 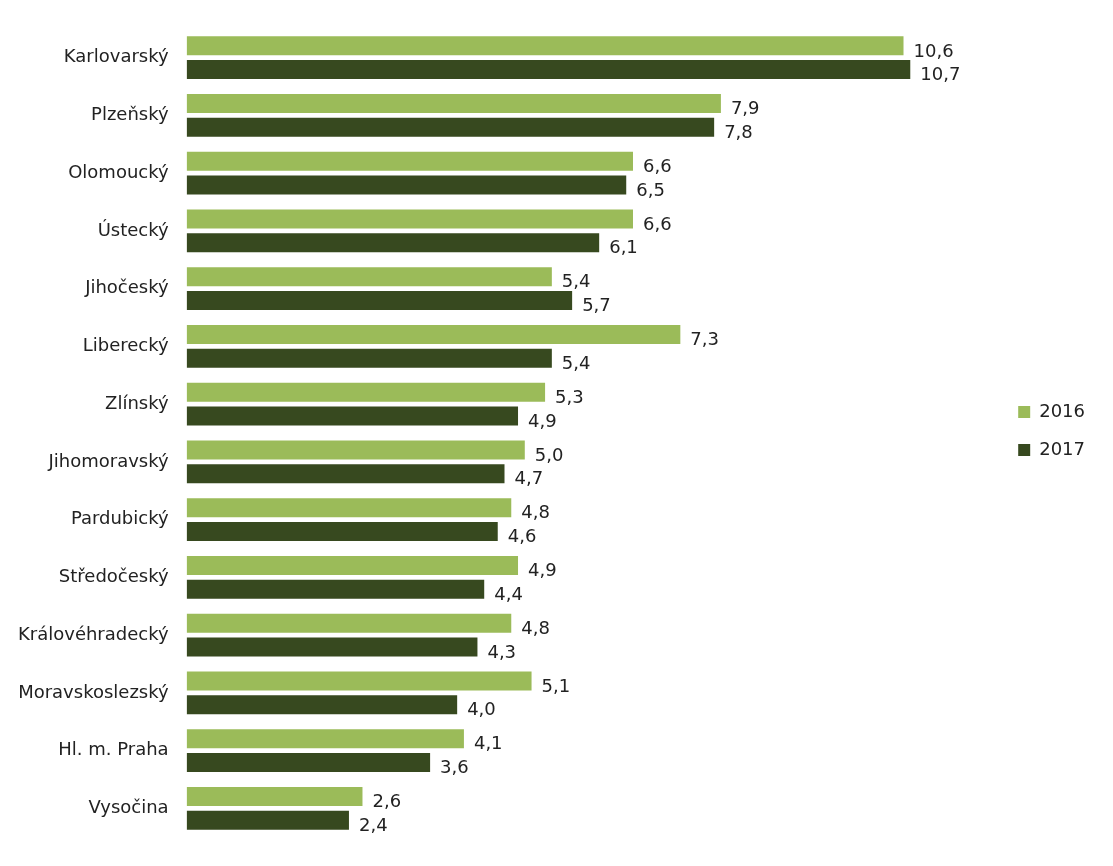 What do you see at coordinates (569, 396) in the screenshot?
I see `data-label: 5,3` at bounding box center [569, 396].